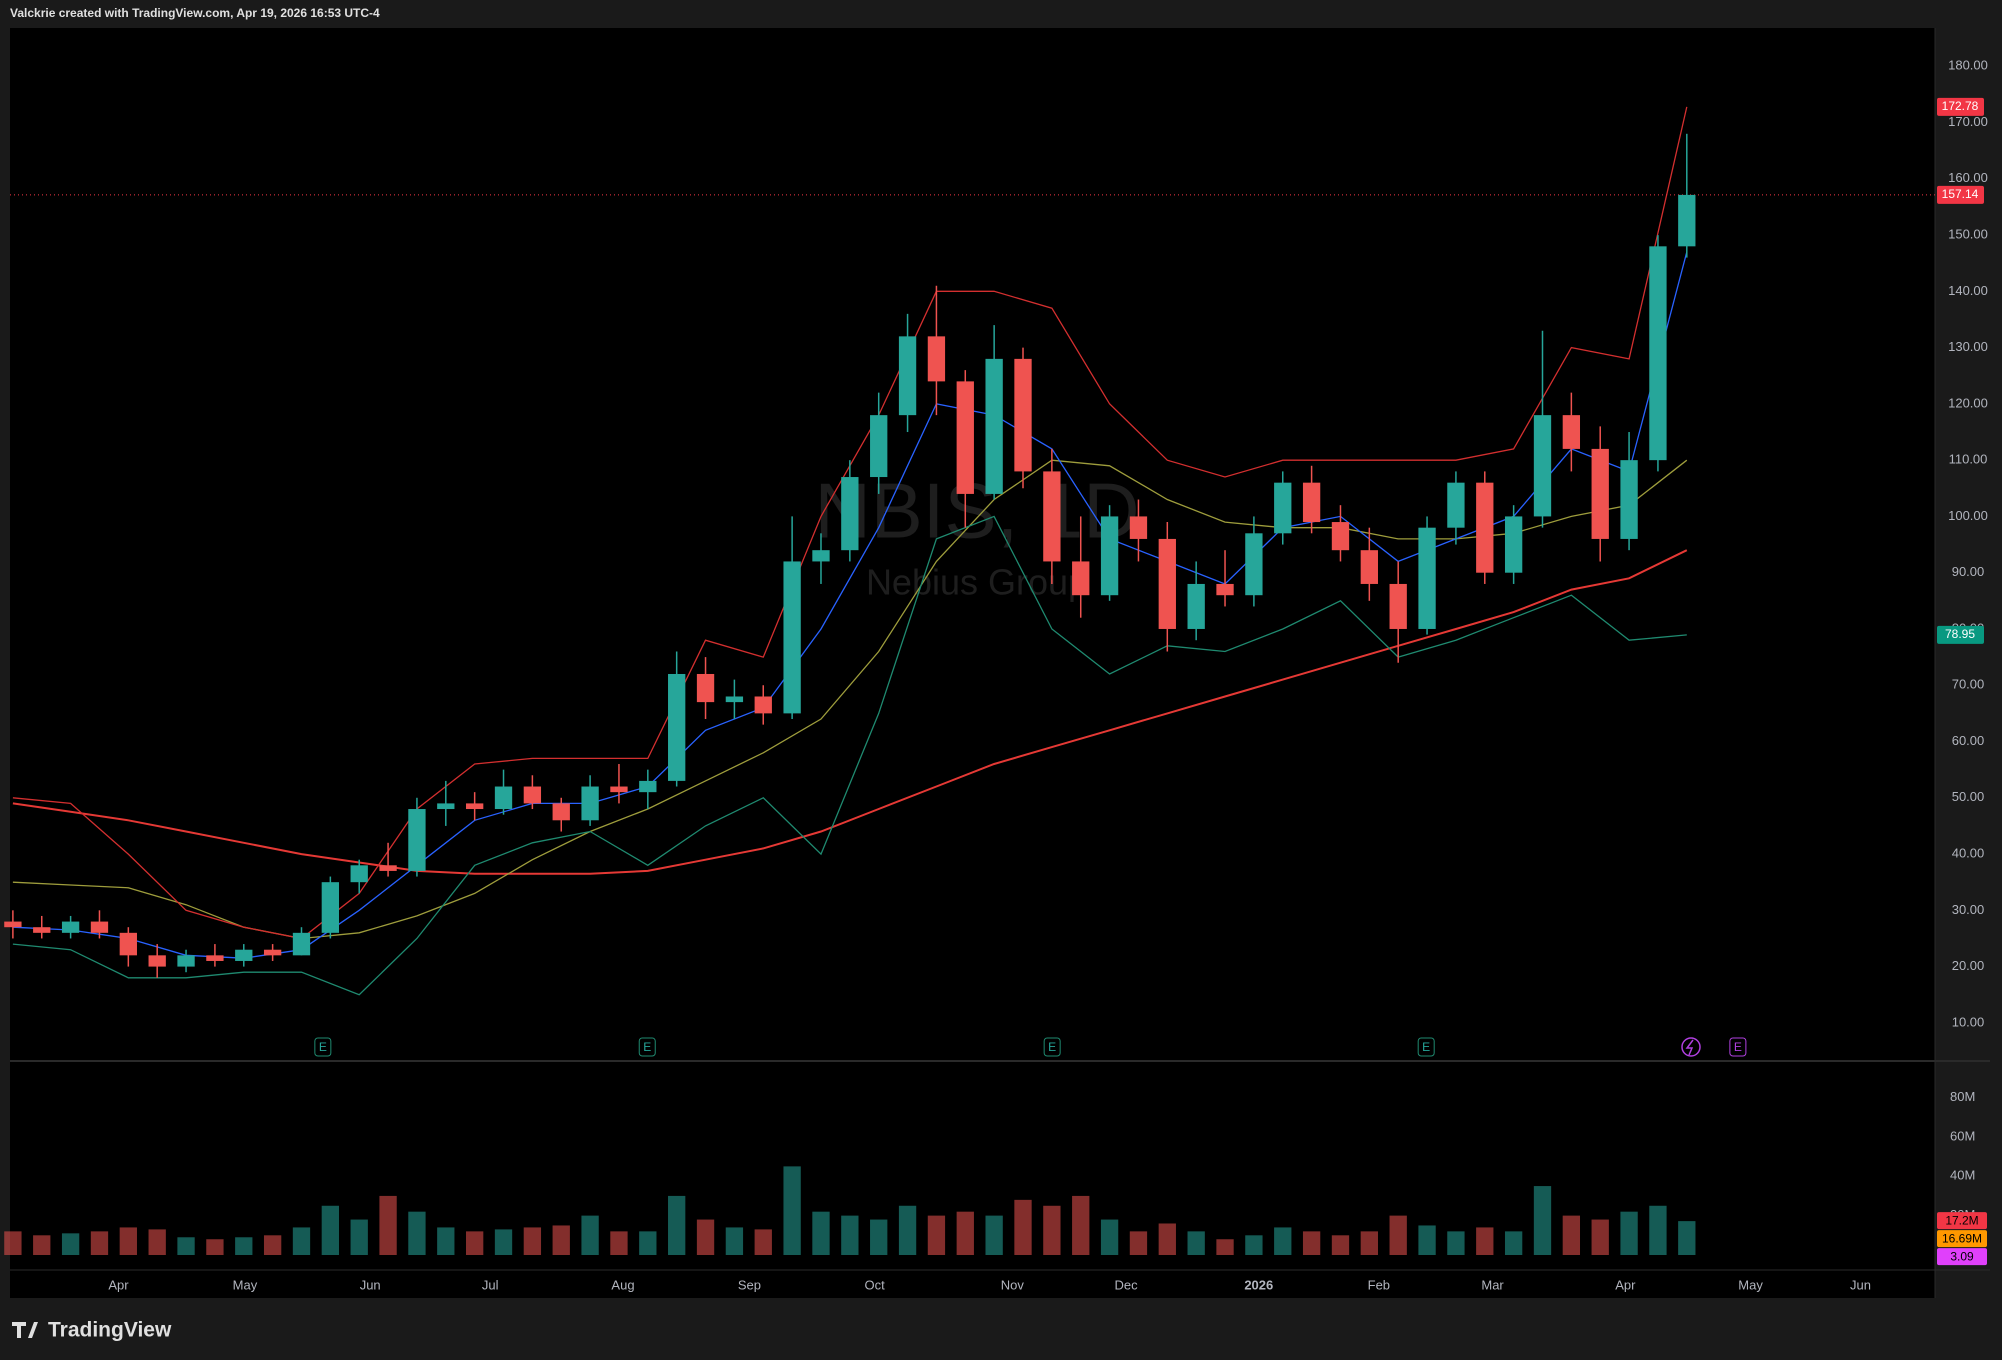 This screenshot has width=2002, height=1360. Describe the element at coordinates (622, 1284) in the screenshot. I see `x-tick-label: Aug` at that location.